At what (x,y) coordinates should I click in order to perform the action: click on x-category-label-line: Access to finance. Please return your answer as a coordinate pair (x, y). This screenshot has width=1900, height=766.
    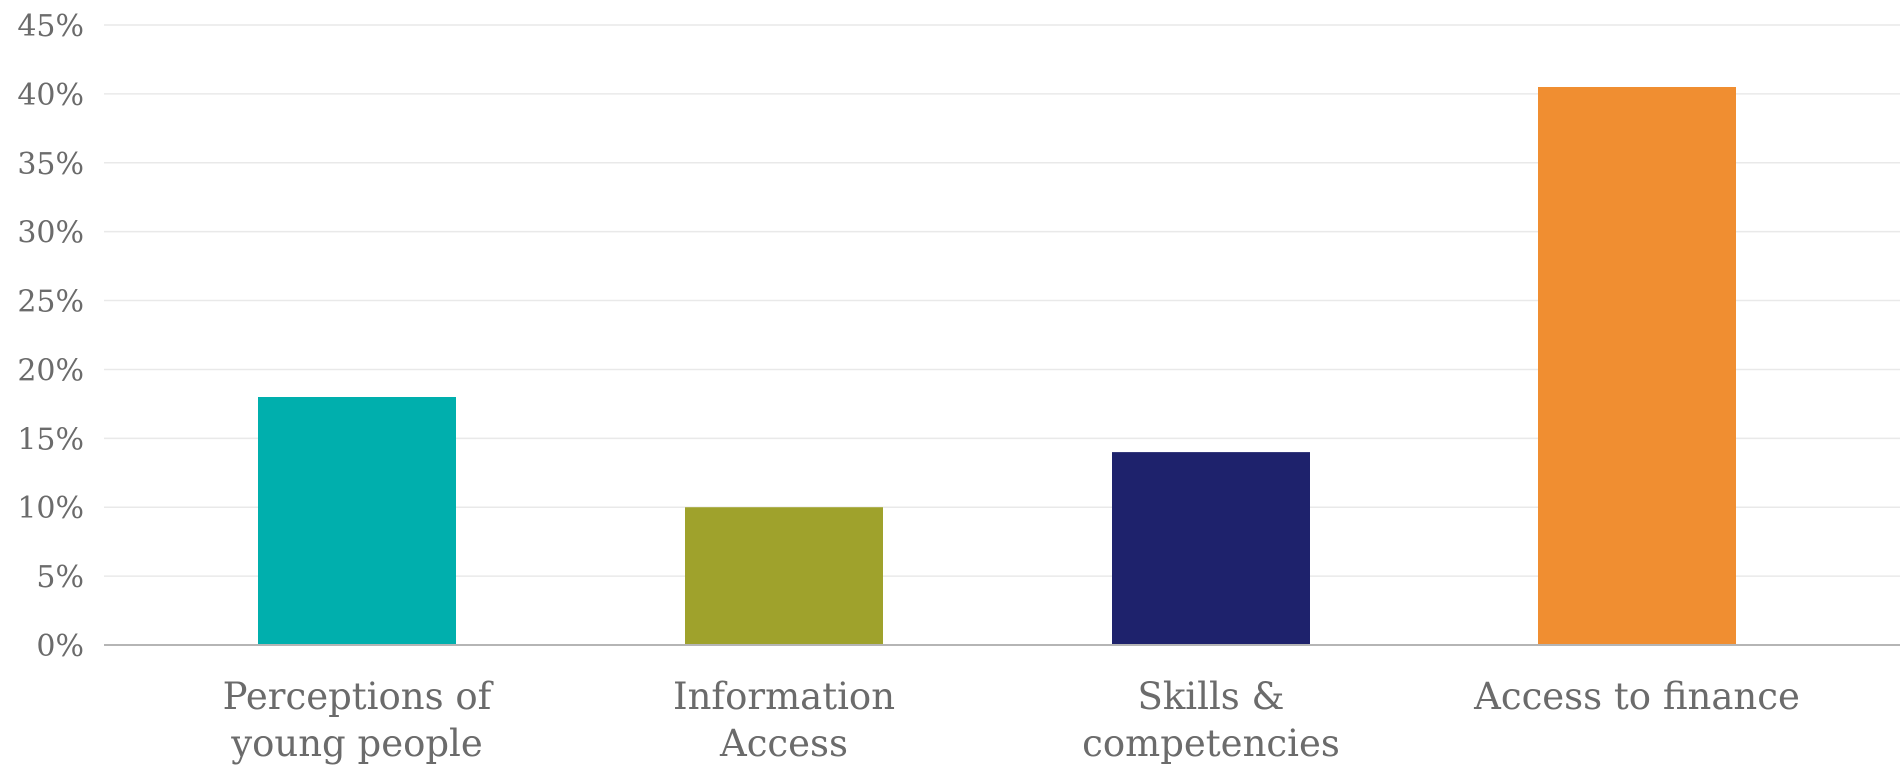
    Looking at the image, I should click on (1636, 696).